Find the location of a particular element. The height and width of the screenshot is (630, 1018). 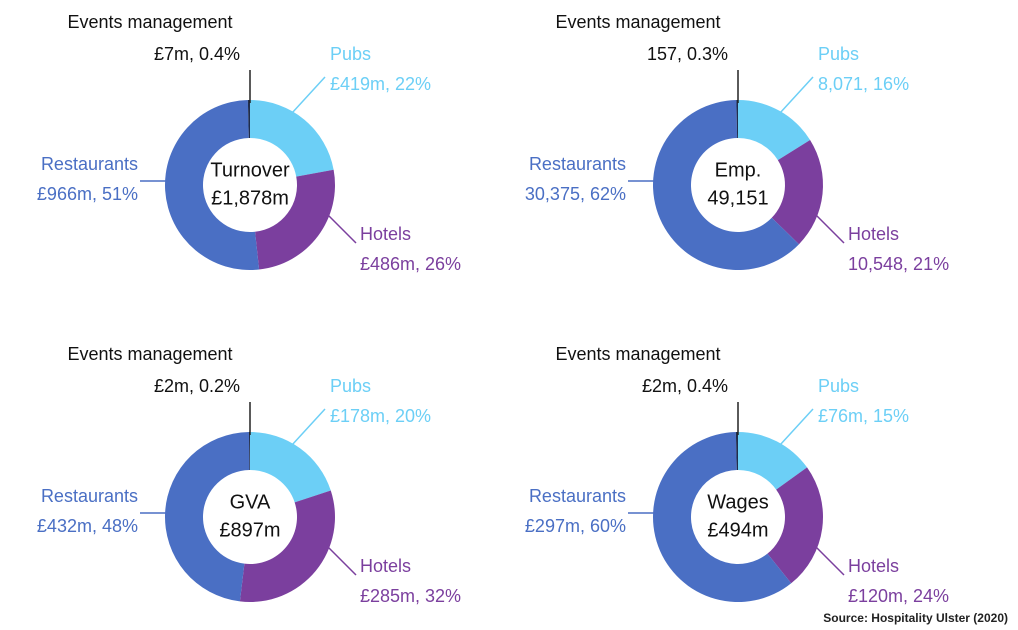

value-label: £486m, 26% is located at coordinates (410, 264).